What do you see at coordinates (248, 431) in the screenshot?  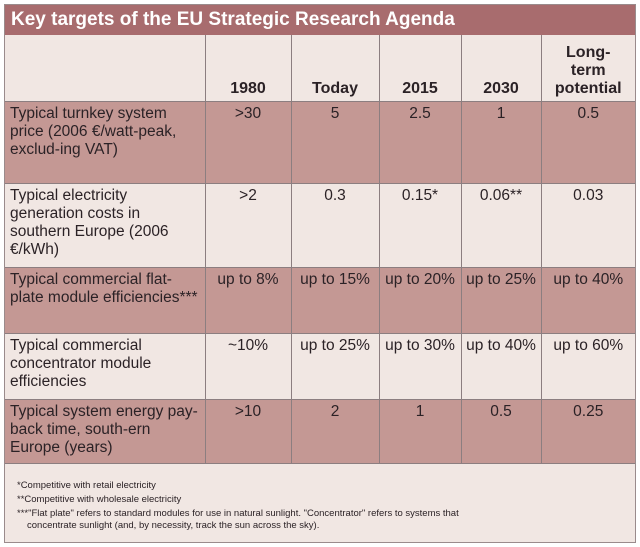 I see `cell-value: >10` at bounding box center [248, 431].